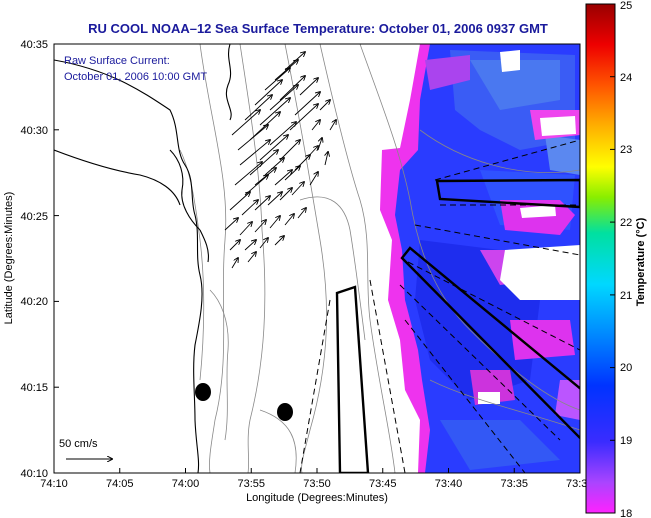  I want to click on x-tick-label: 73:35, so click(514, 484).